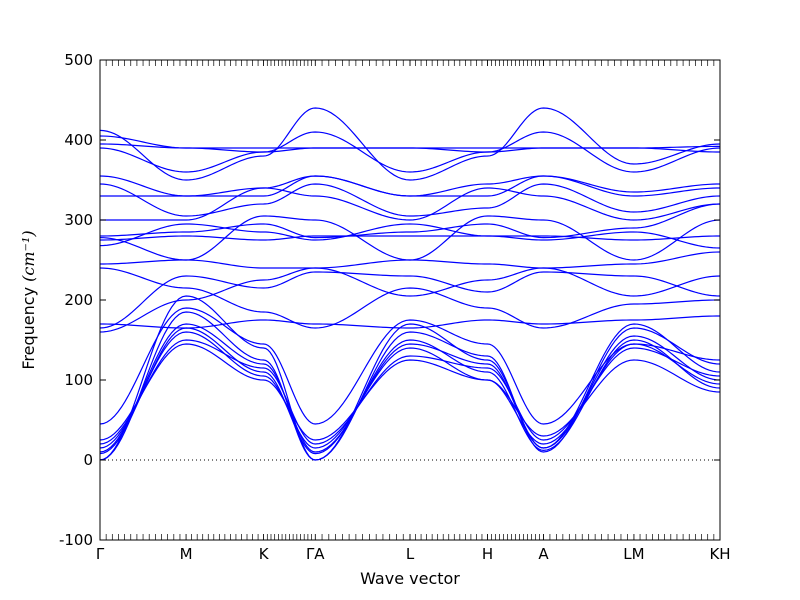 The image size is (800, 600). I want to click on x-tick-label: H, so click(487, 554).